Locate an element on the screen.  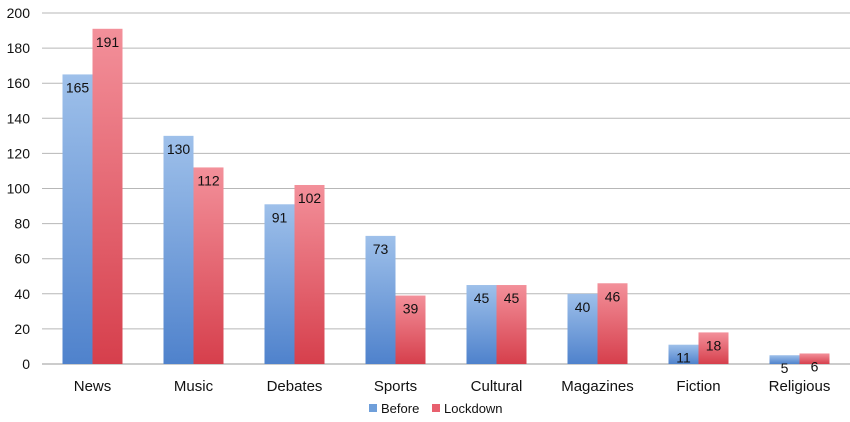
y-tick-label: 100 is located at coordinates (19, 189).